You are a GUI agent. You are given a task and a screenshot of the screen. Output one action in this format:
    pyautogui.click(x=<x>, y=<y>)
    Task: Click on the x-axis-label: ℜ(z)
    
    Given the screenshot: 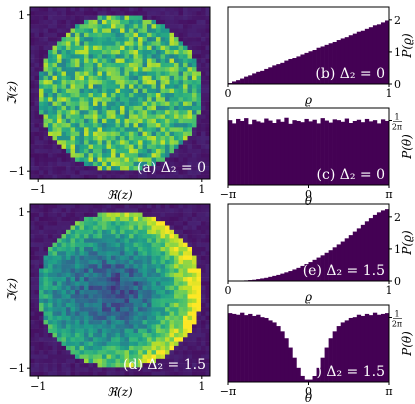 What is the action you would take?
    pyautogui.click(x=120, y=392)
    